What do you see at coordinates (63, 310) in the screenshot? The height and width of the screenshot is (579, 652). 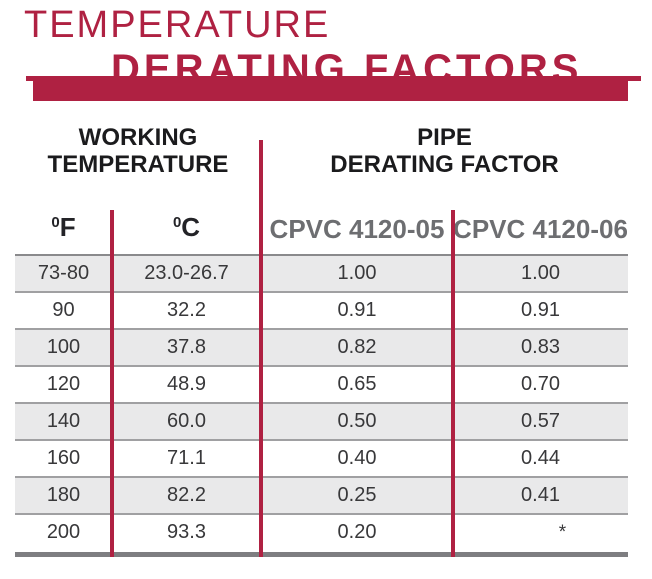 I see `table-cell: 90` at bounding box center [63, 310].